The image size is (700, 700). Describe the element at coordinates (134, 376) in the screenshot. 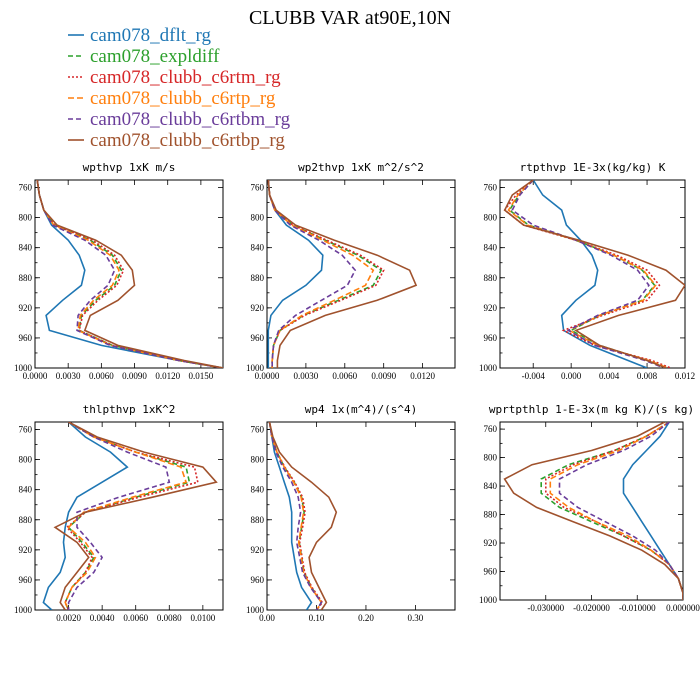

I see `x-tick-label: 0.0090` at that location.